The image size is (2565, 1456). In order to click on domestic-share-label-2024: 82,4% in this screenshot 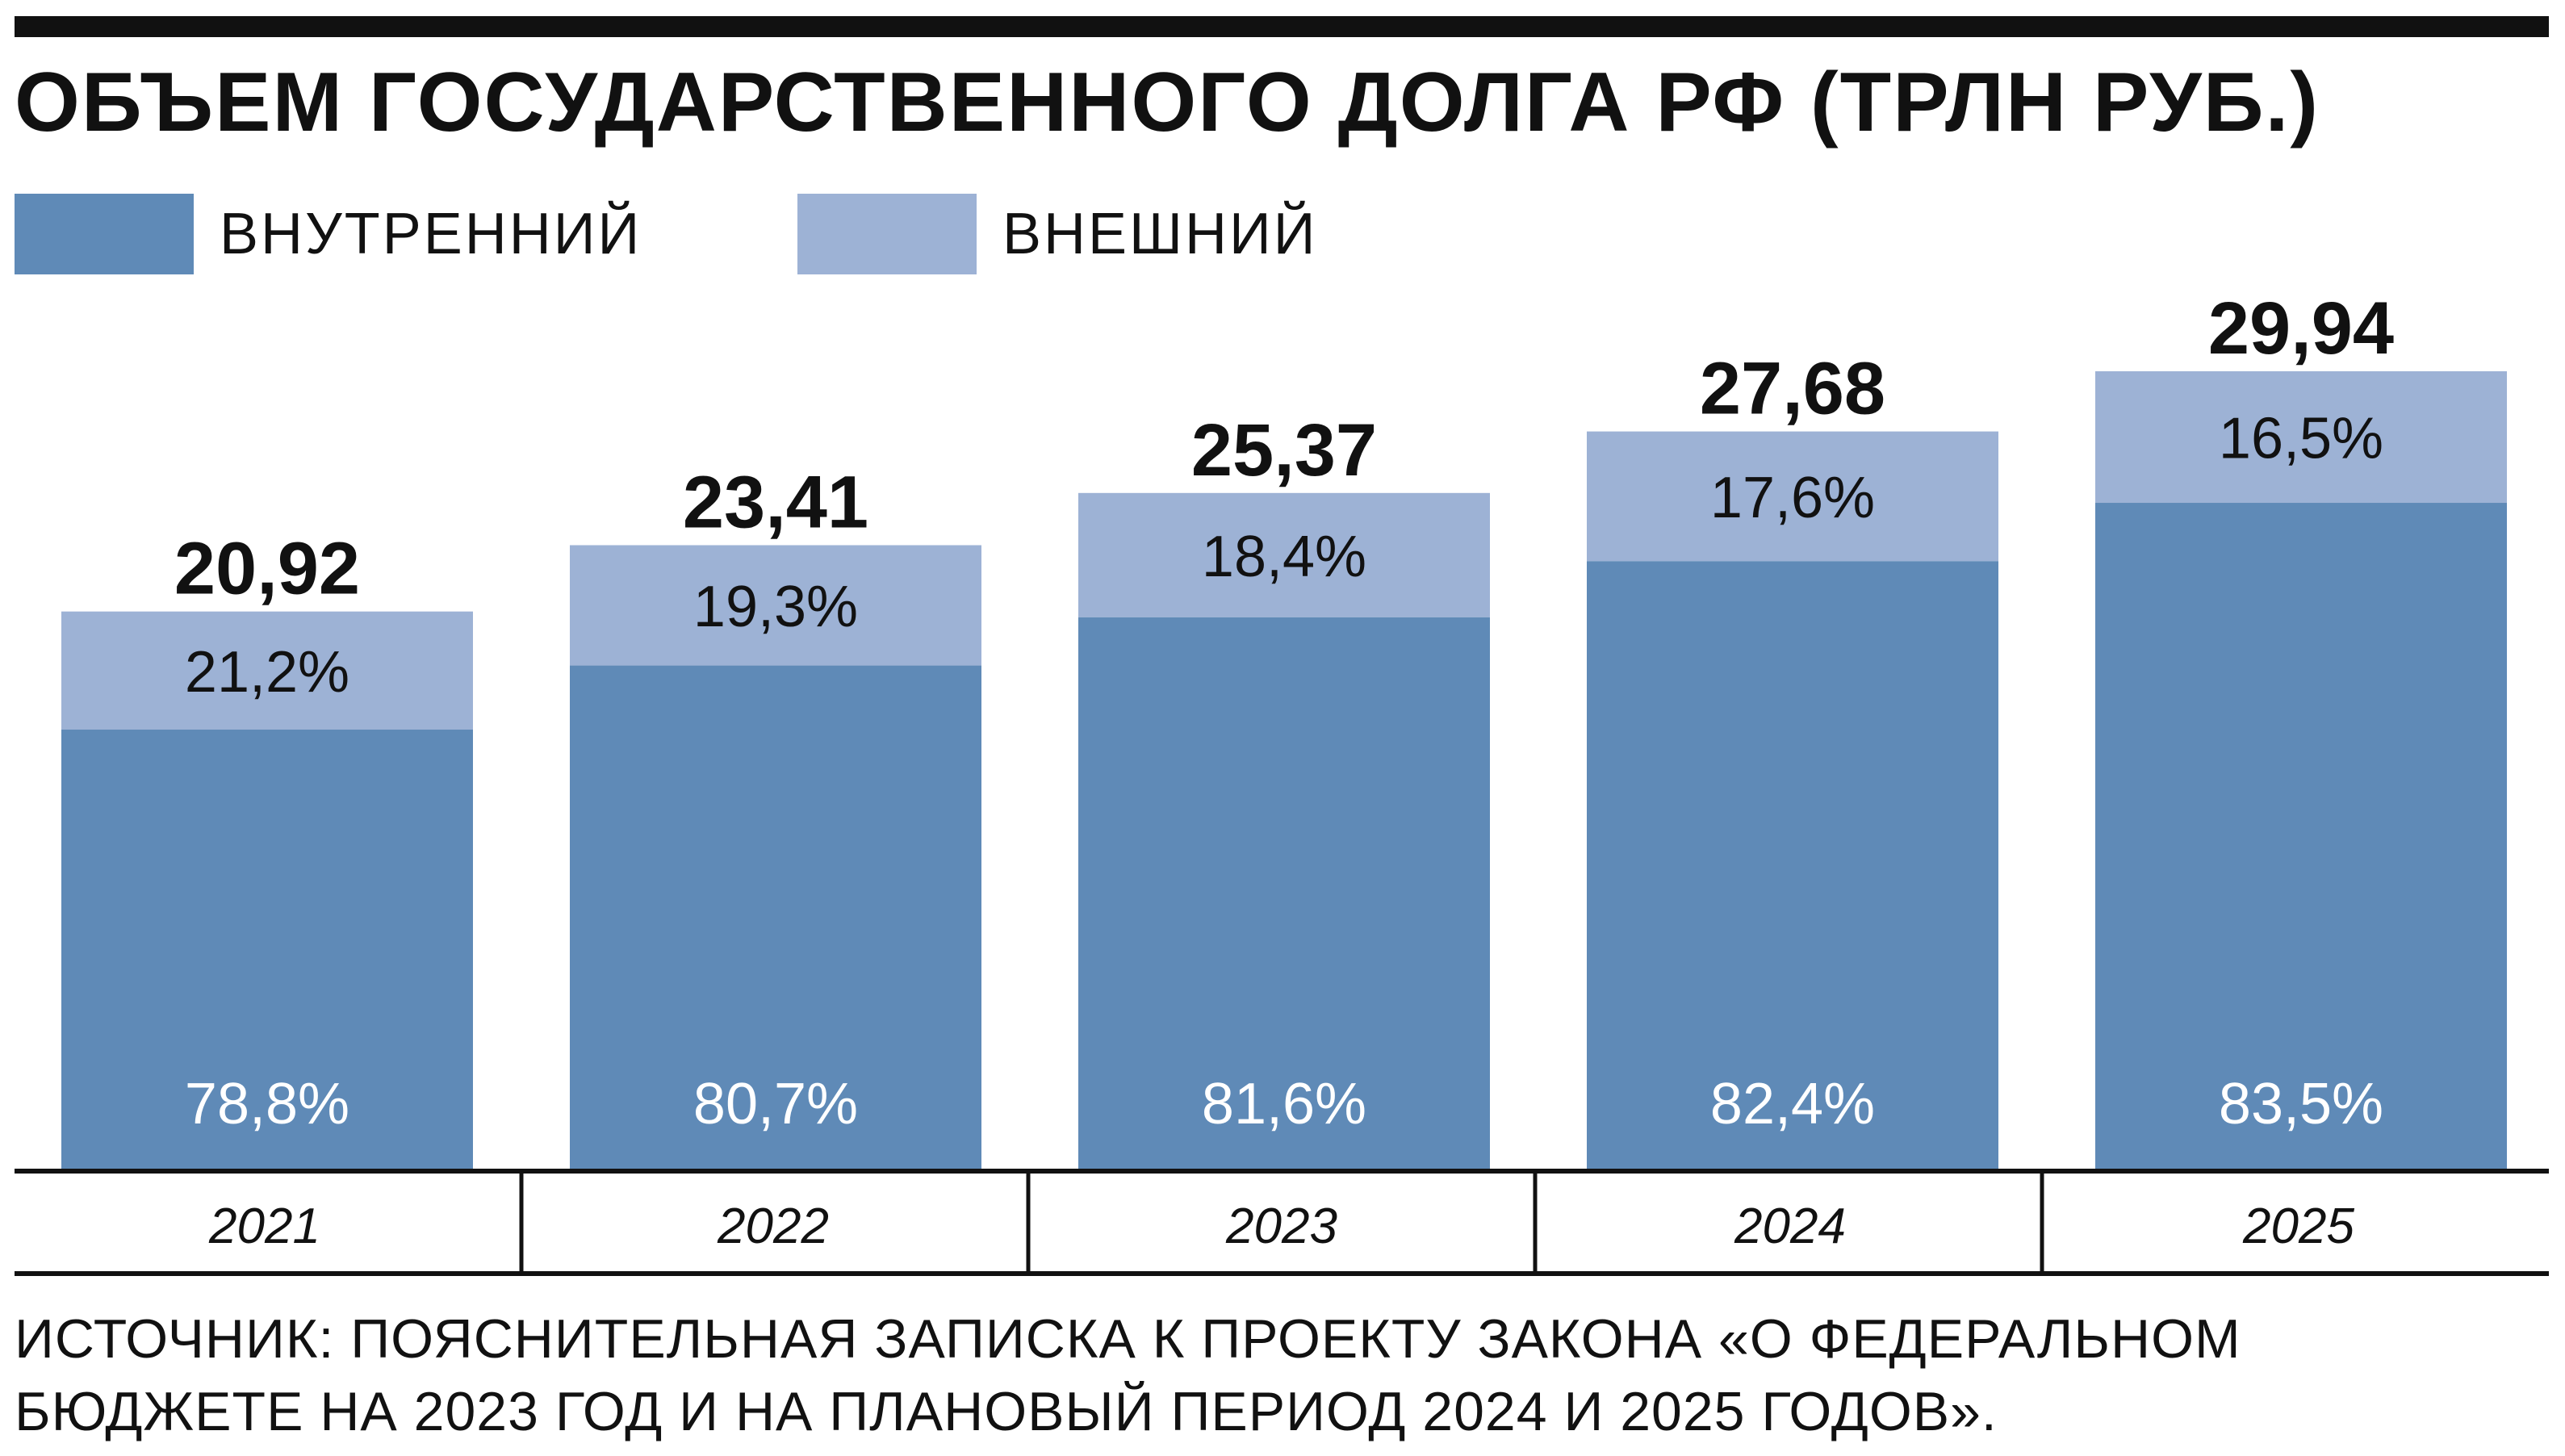, I will do `click(1792, 1104)`.